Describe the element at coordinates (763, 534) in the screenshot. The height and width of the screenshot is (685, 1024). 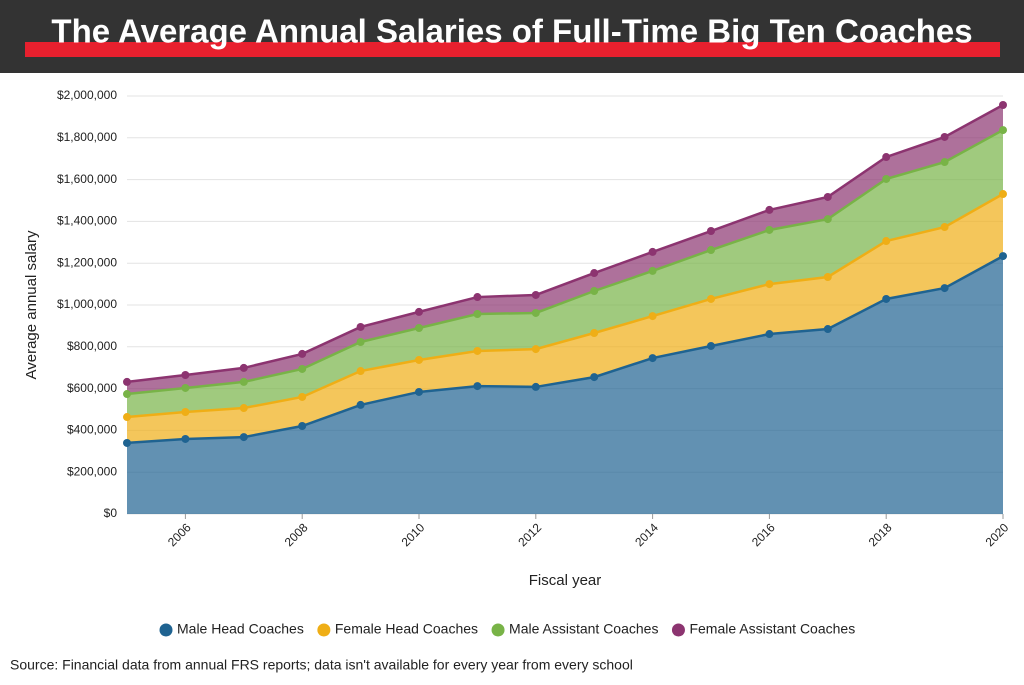
I see `x-tick-label: 2016` at that location.